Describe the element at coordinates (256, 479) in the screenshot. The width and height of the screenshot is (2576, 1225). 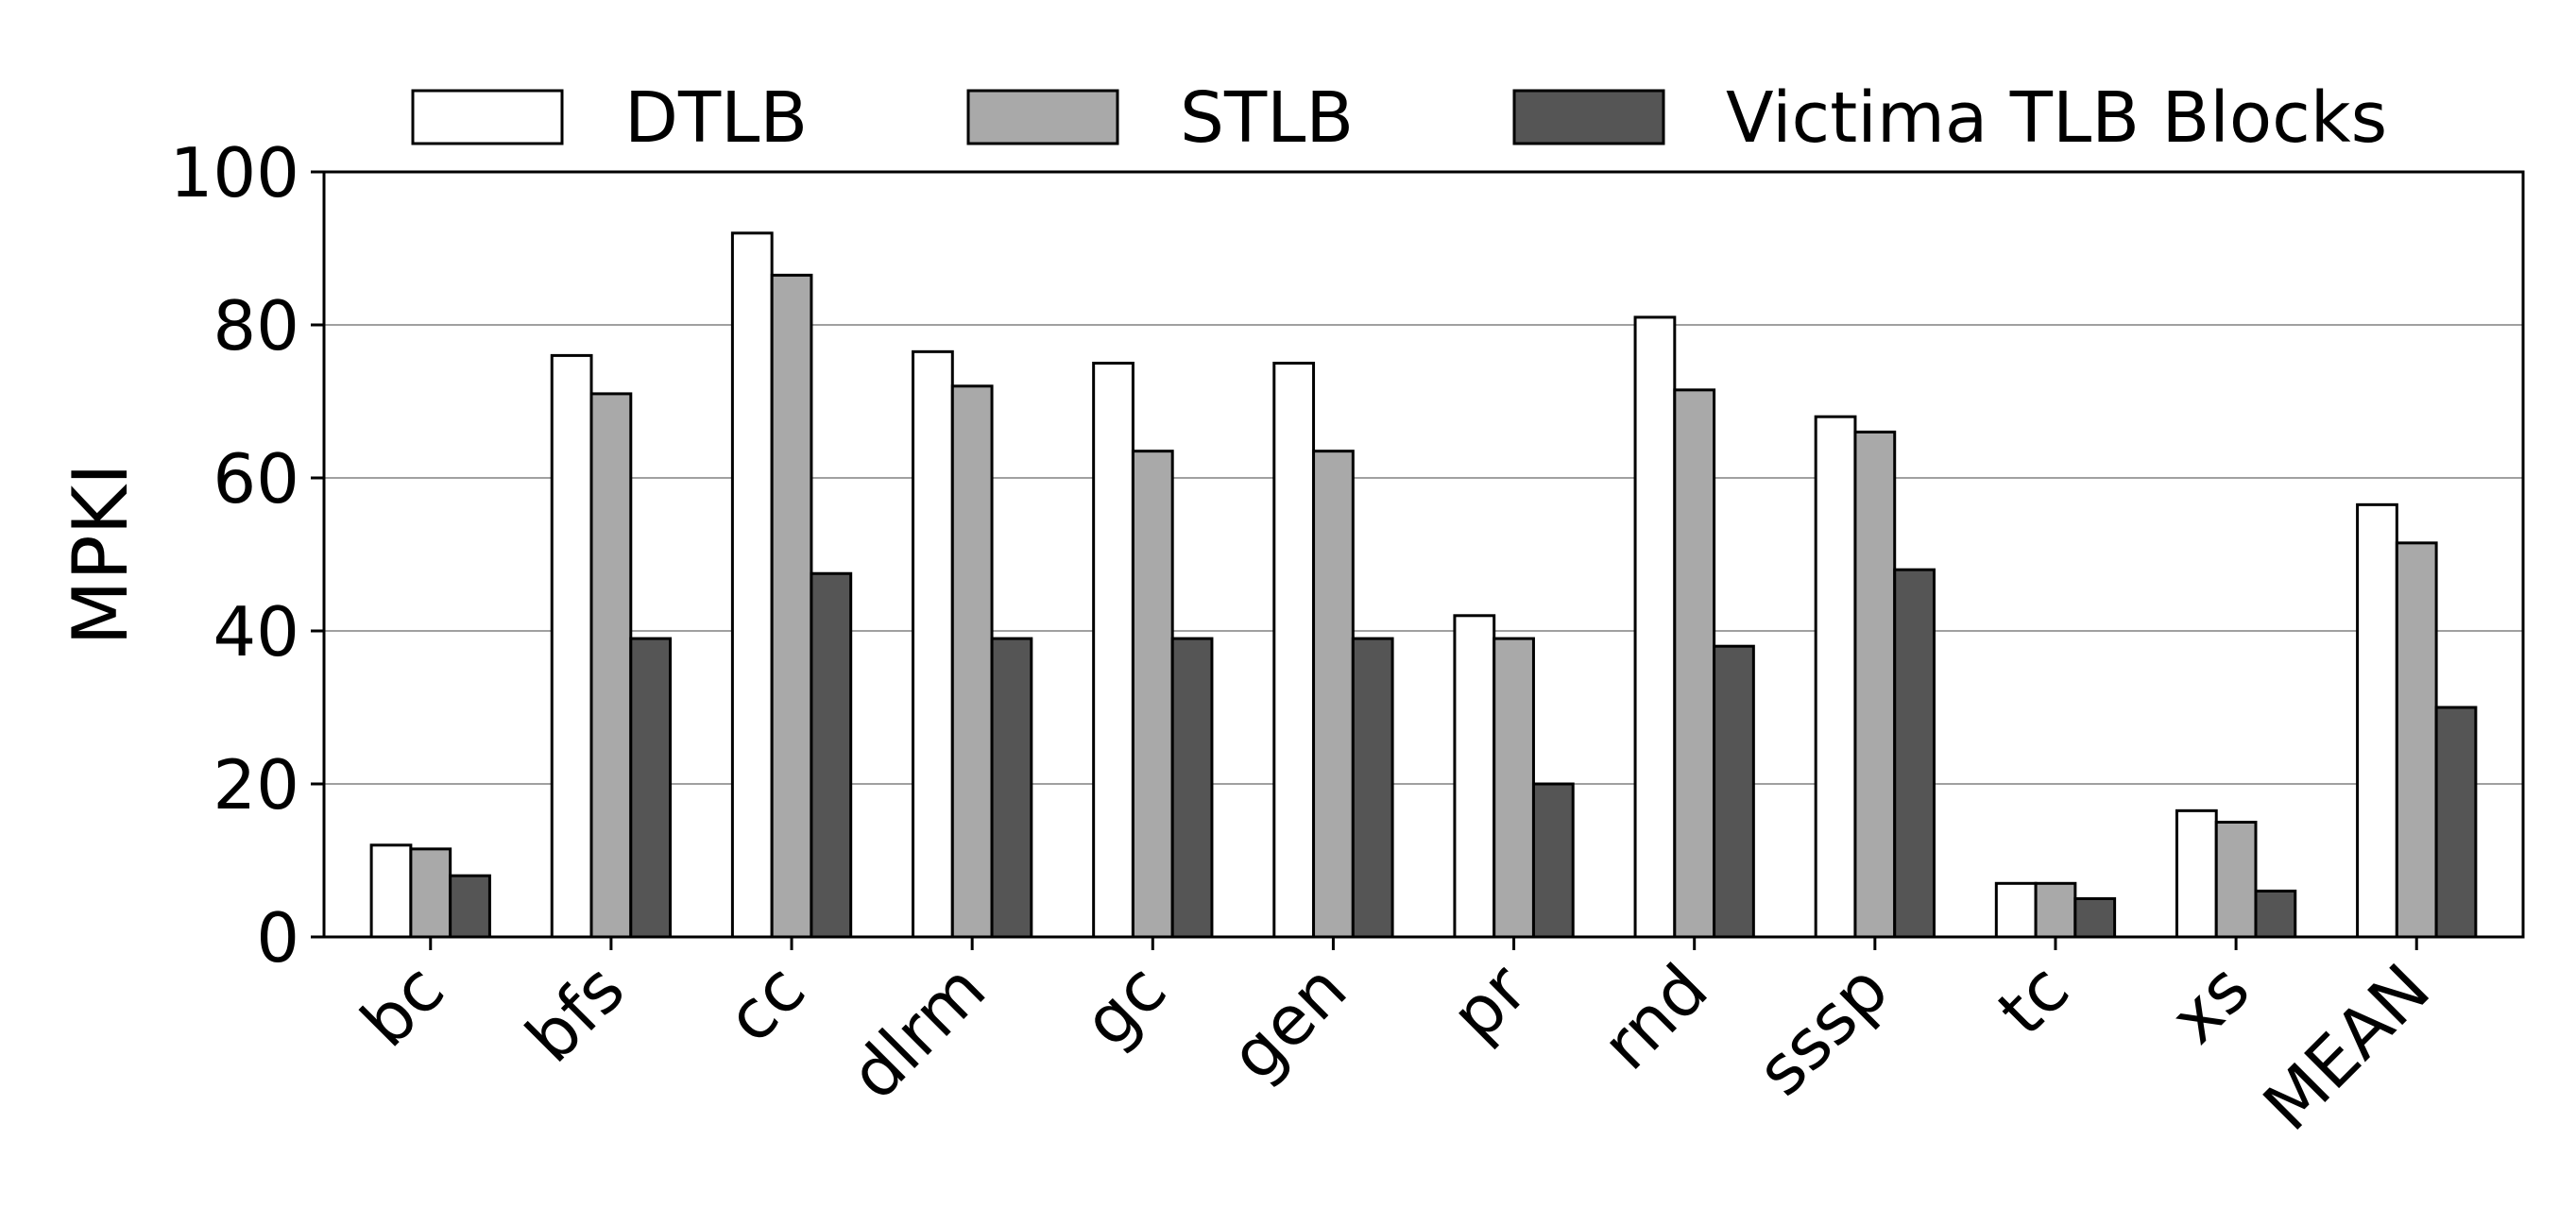
I see `y-tick-label: 60` at that location.